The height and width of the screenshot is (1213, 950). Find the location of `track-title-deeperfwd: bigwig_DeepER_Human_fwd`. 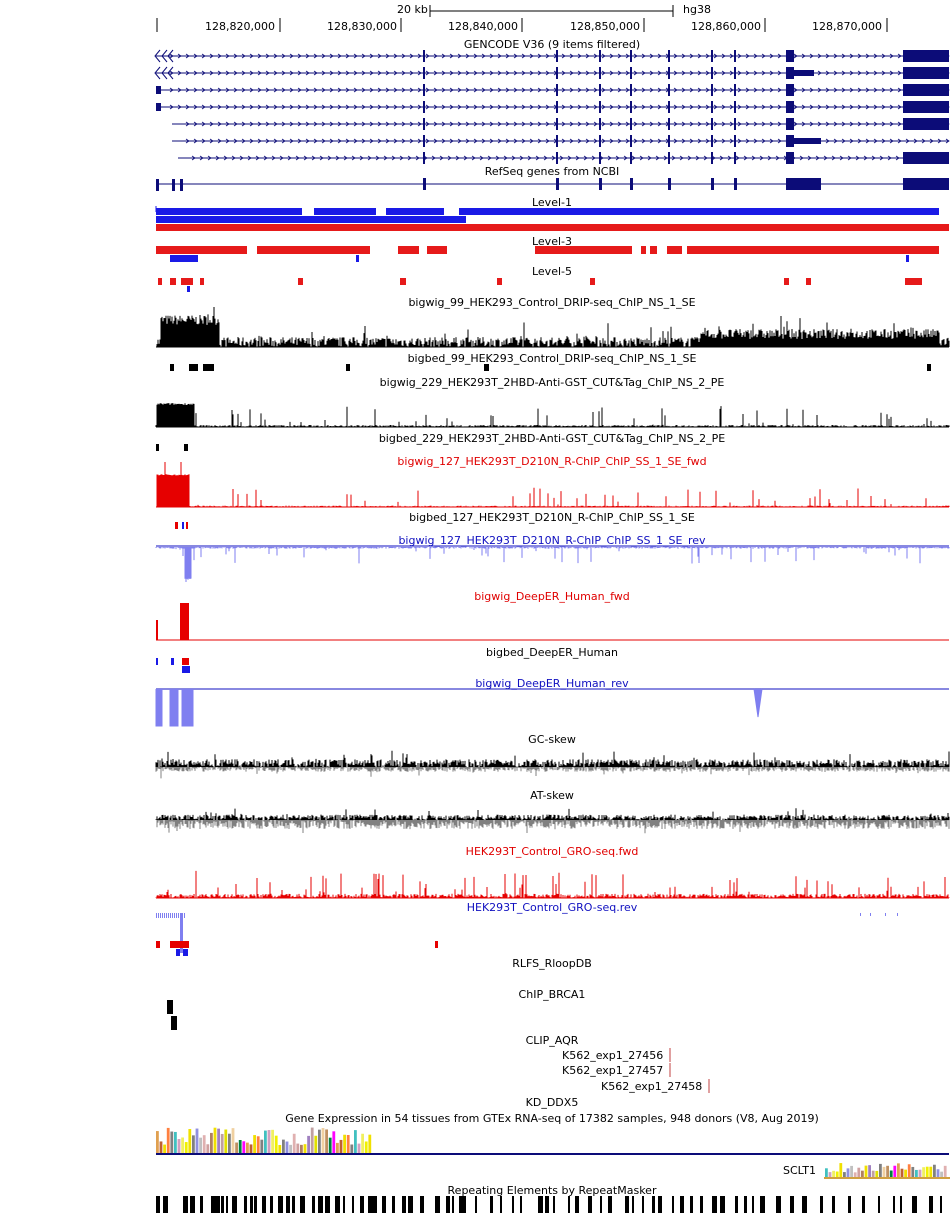

track-title-deeperfwd: bigwig_DeepER_Human_fwd is located at coordinates (552, 596).